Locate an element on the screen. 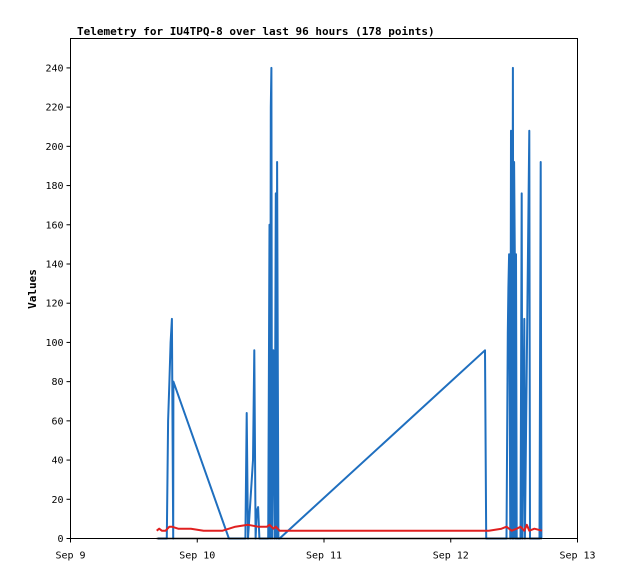 The image size is (618, 579). x-tick-label: Sep 11 is located at coordinates (324, 556).